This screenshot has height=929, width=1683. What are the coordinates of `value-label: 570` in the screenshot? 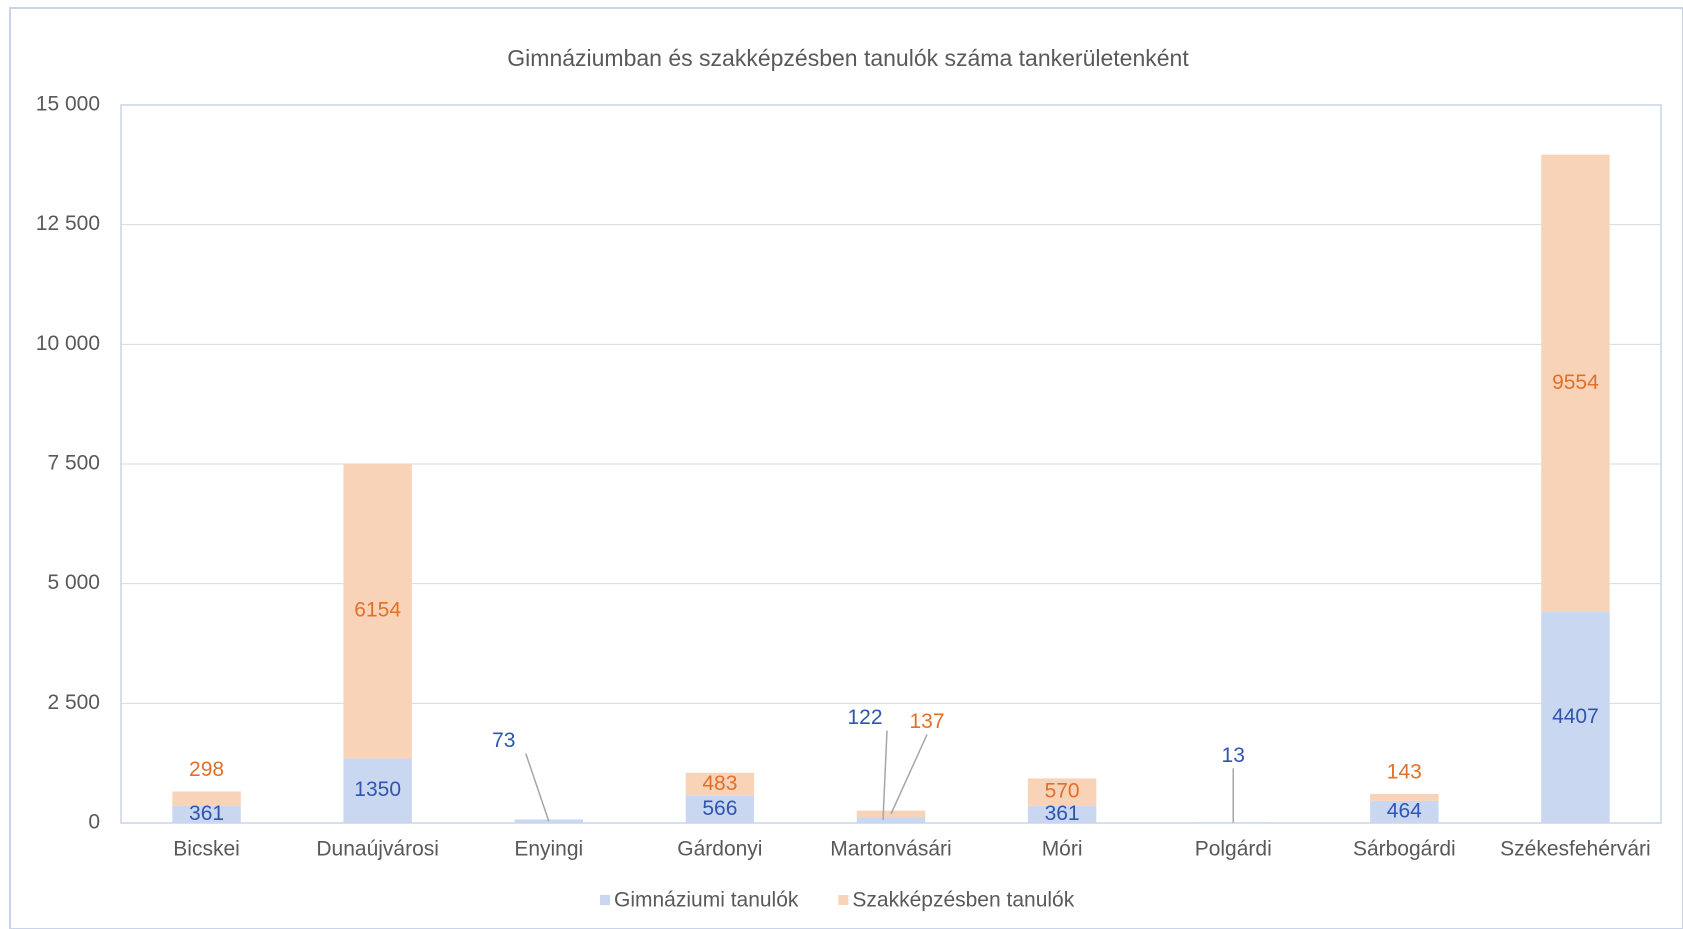 It's located at (1062, 791).